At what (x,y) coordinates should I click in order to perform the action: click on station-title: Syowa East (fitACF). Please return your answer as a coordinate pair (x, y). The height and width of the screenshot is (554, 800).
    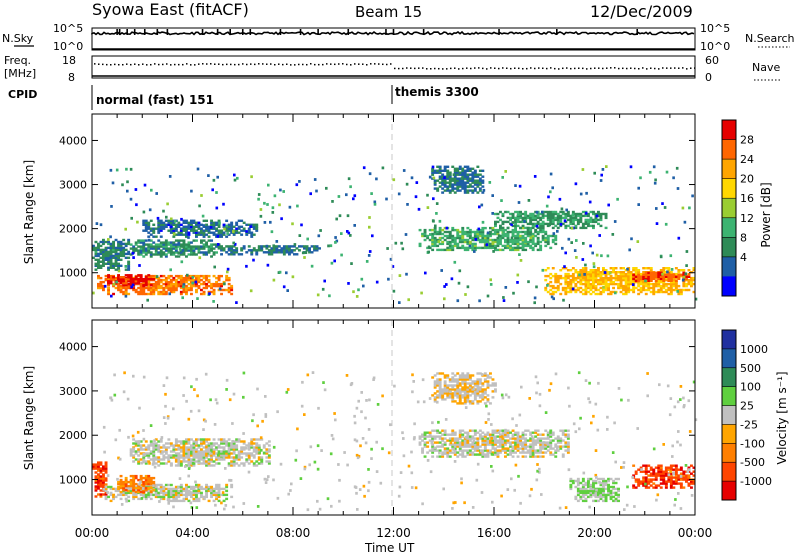
    Looking at the image, I should click on (170, 9).